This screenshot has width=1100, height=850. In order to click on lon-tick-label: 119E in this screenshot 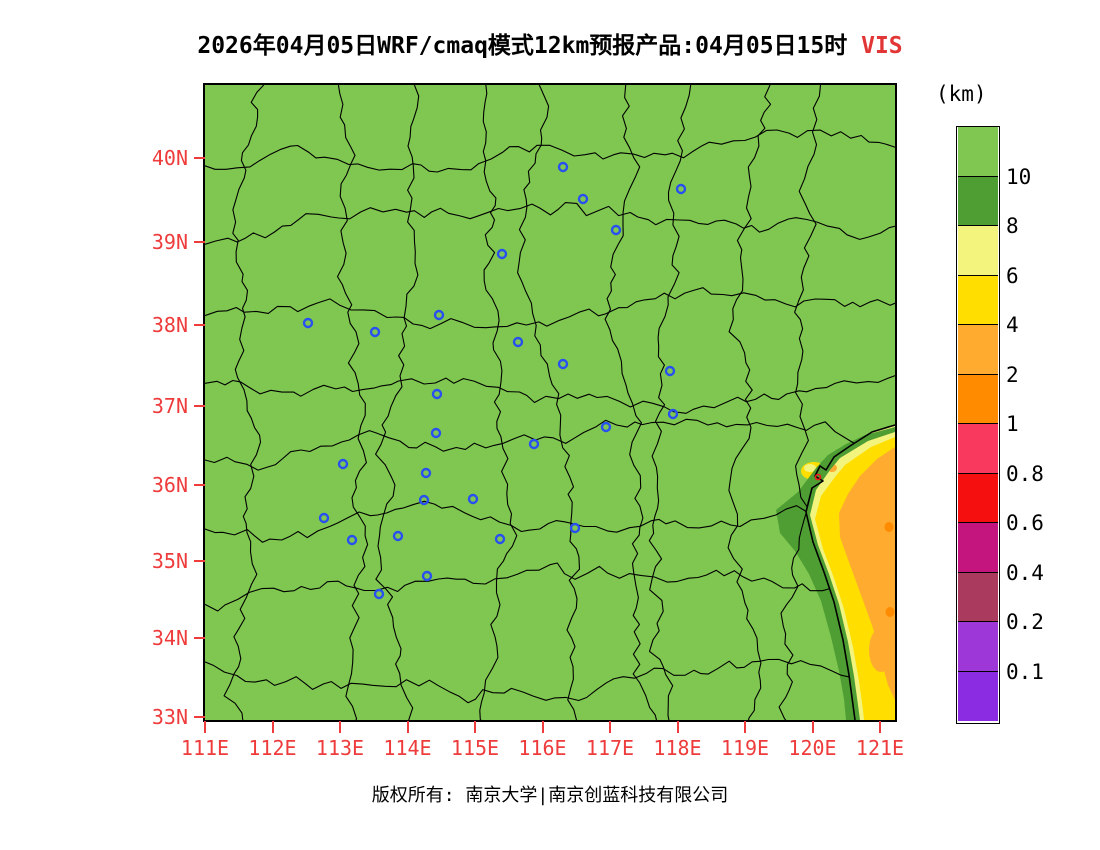, I will do `click(745, 748)`.